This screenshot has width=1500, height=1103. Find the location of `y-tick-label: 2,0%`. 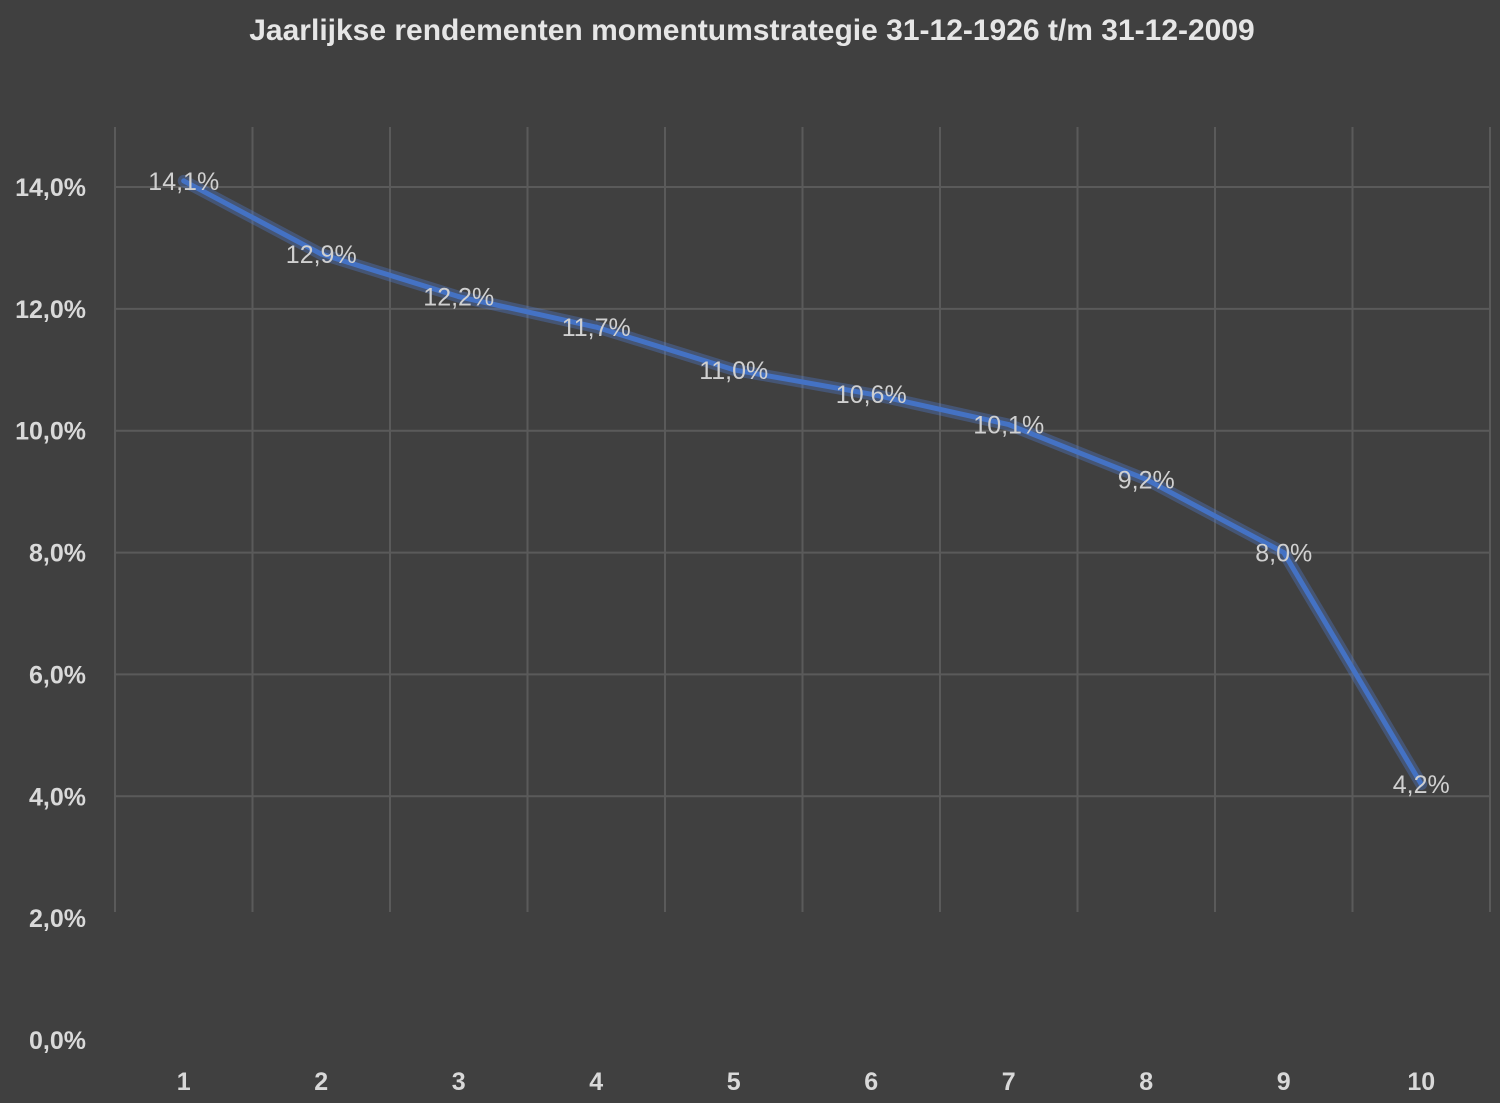

y-tick-label: 2,0% is located at coordinates (57, 919).